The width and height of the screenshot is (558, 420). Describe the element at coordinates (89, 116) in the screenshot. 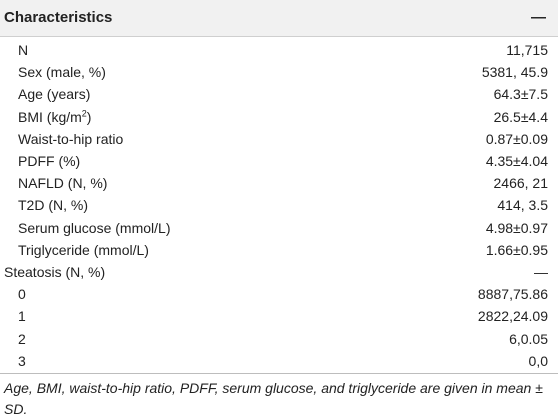

I see `label-text: )` at that location.